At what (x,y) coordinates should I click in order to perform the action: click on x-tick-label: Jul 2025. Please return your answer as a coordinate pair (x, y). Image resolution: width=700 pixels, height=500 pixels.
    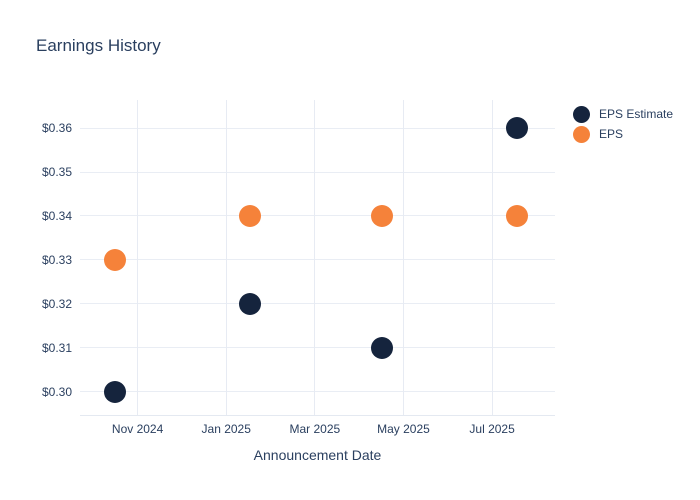
    Looking at the image, I should click on (492, 429).